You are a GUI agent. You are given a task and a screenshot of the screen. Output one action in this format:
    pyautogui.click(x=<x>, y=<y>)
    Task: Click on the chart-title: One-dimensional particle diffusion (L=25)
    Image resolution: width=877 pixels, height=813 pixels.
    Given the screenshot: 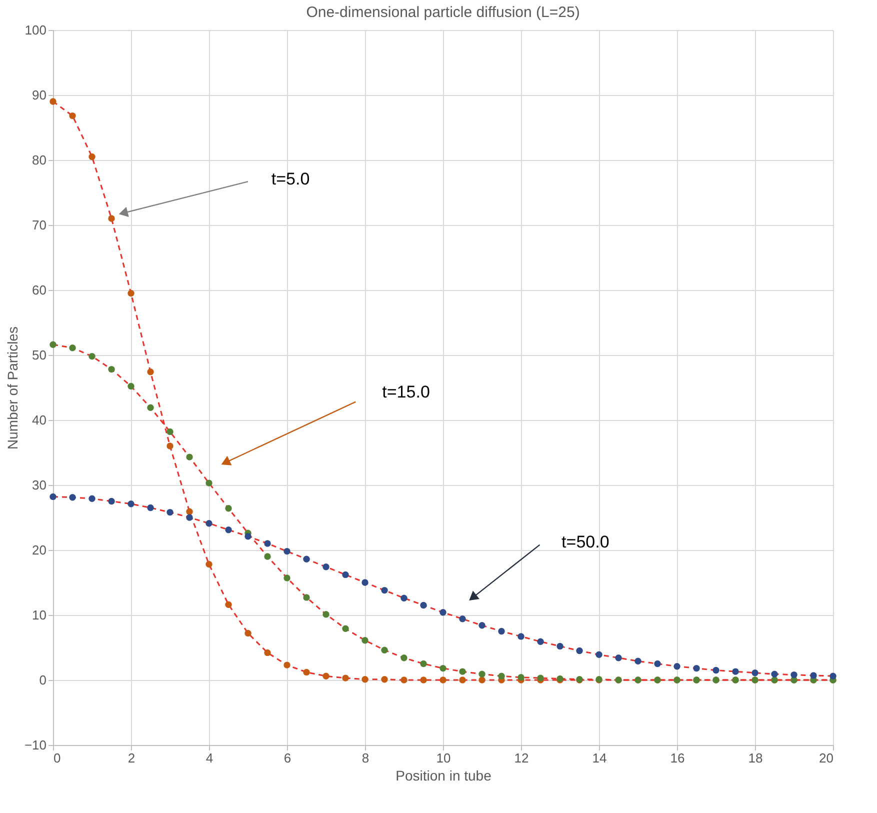 What is the action you would take?
    pyautogui.click(x=443, y=12)
    